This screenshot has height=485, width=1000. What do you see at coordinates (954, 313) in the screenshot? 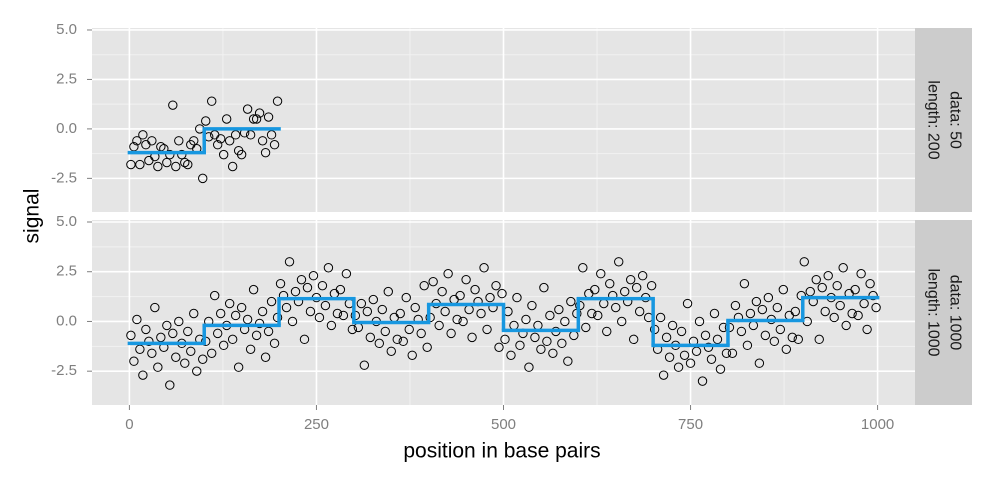
I see `strip-label: data: 1000` at bounding box center [954, 313].